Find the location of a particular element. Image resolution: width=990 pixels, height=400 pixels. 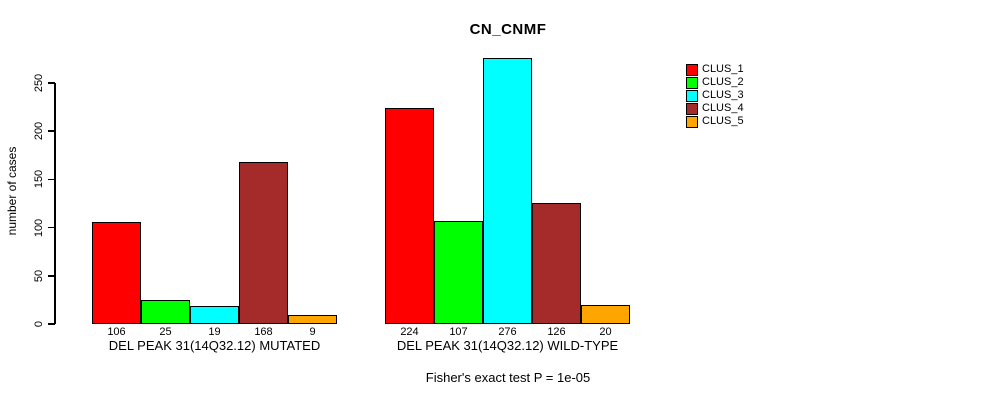

bar-clus_1-group2 is located at coordinates (409, 216).